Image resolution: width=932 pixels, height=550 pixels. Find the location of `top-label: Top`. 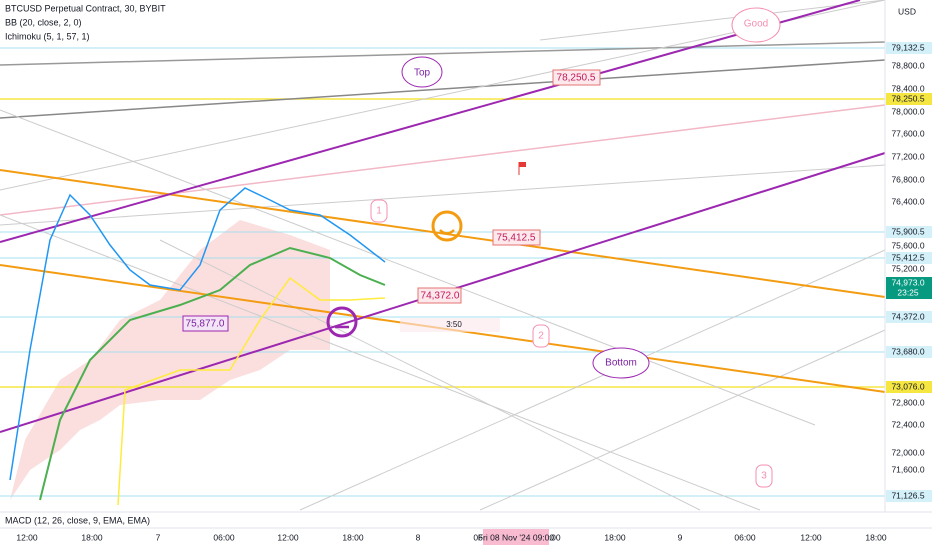

top-label: Top is located at coordinates (422, 73).